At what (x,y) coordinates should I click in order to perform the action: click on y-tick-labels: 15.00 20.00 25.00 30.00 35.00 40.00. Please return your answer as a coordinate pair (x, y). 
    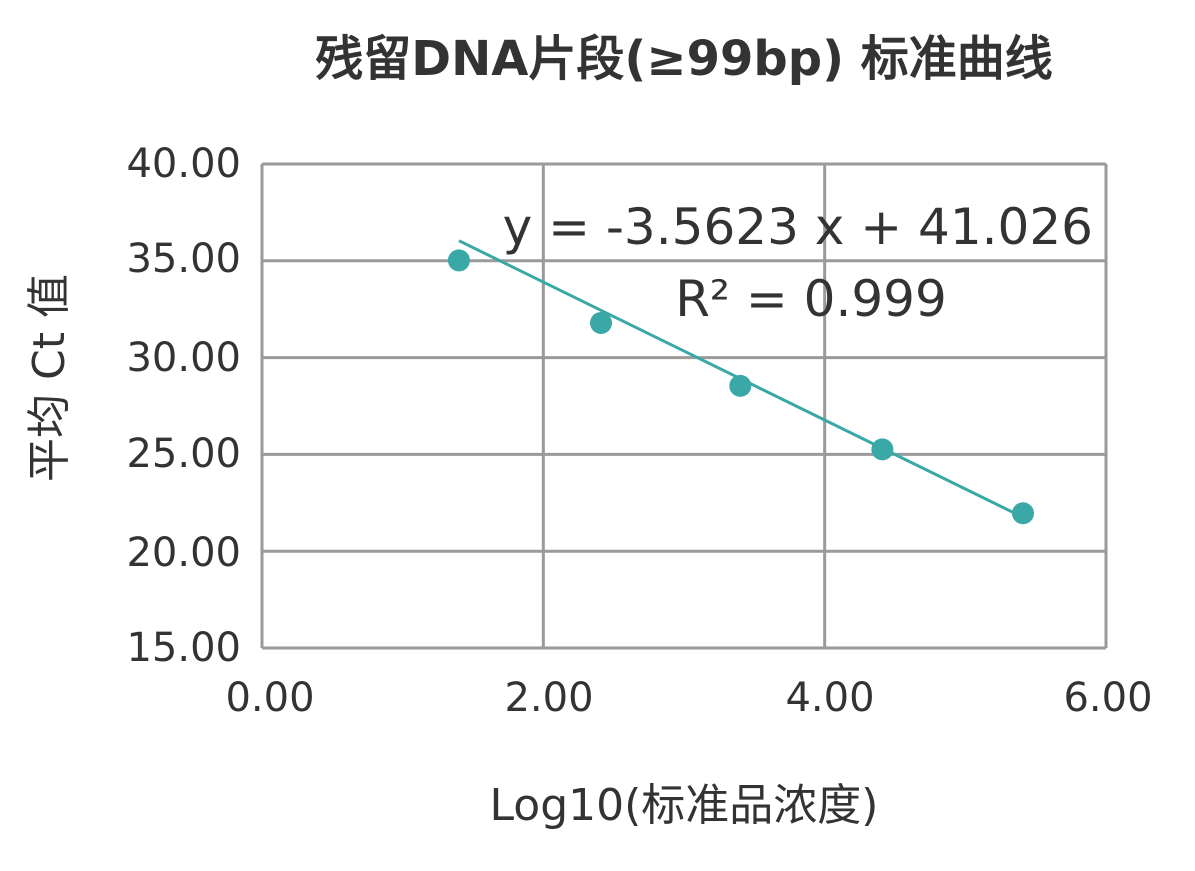
    Looking at the image, I should click on (183, 406).